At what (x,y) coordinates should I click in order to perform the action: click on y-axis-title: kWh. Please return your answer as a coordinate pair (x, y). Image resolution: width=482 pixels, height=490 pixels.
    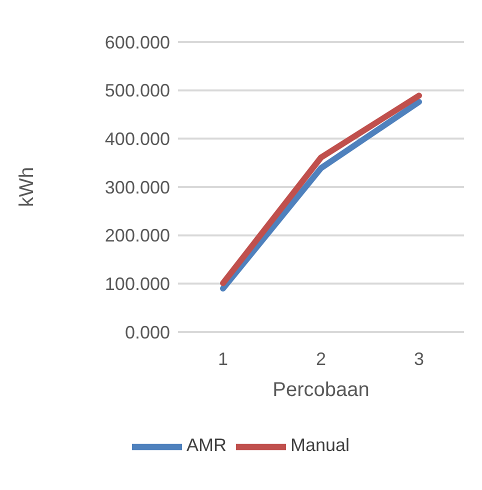
    Looking at the image, I should click on (27, 187).